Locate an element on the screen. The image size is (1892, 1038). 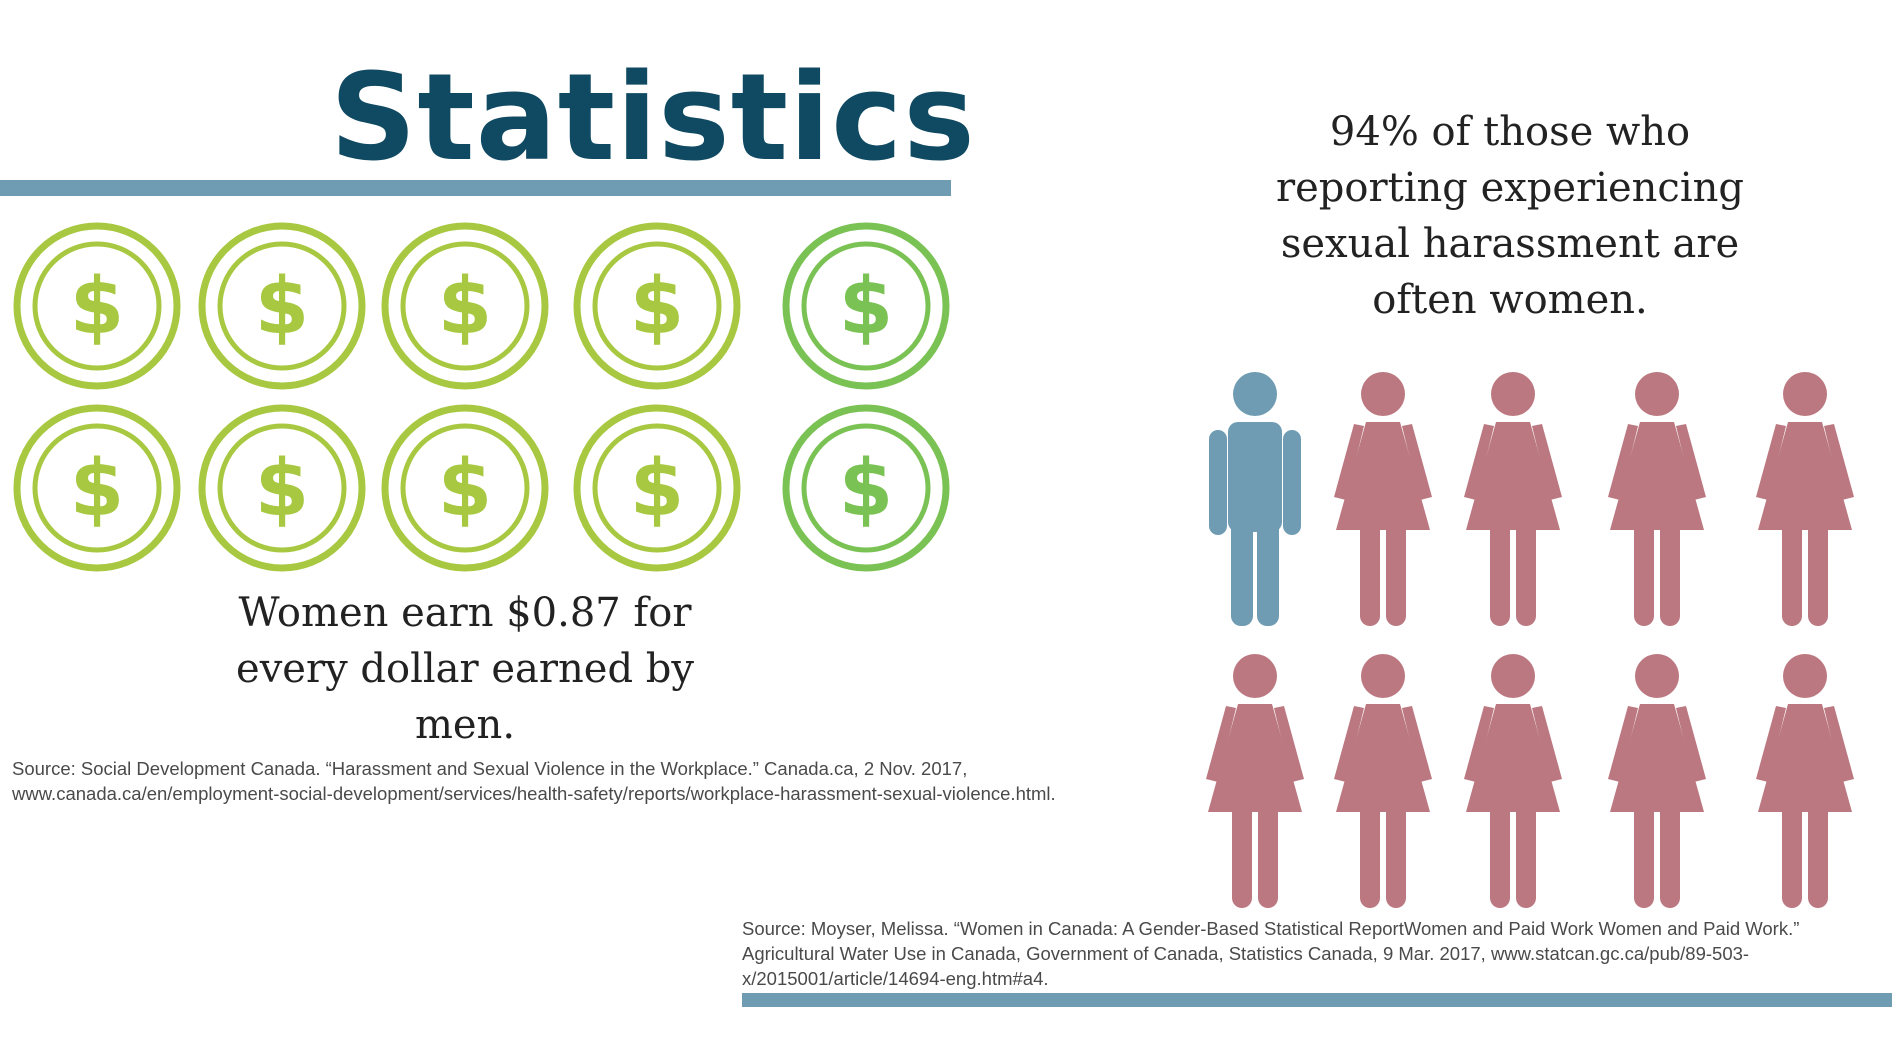
page-title: Statistics is located at coordinates (653, 118).